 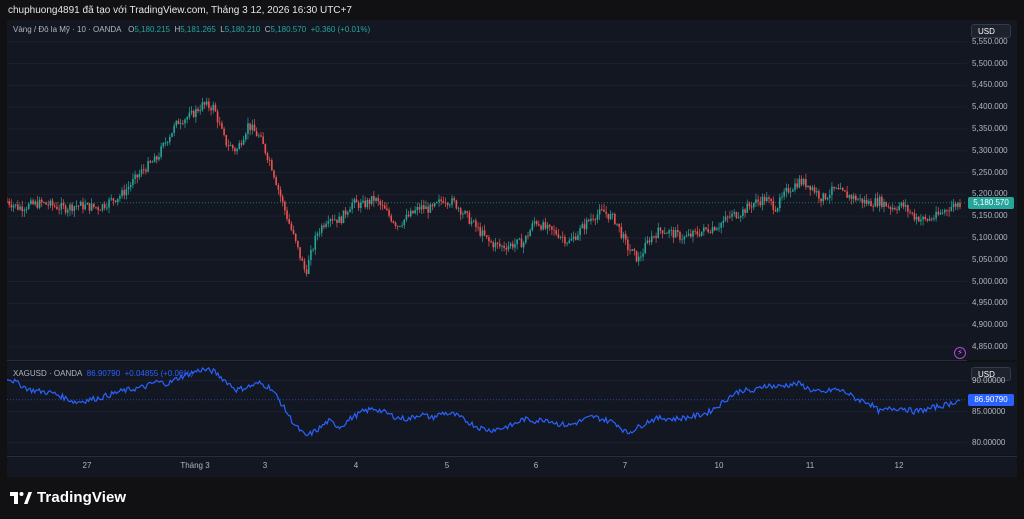 I want to click on price-axis-tick: 5,500.000, so click(x=990, y=63).